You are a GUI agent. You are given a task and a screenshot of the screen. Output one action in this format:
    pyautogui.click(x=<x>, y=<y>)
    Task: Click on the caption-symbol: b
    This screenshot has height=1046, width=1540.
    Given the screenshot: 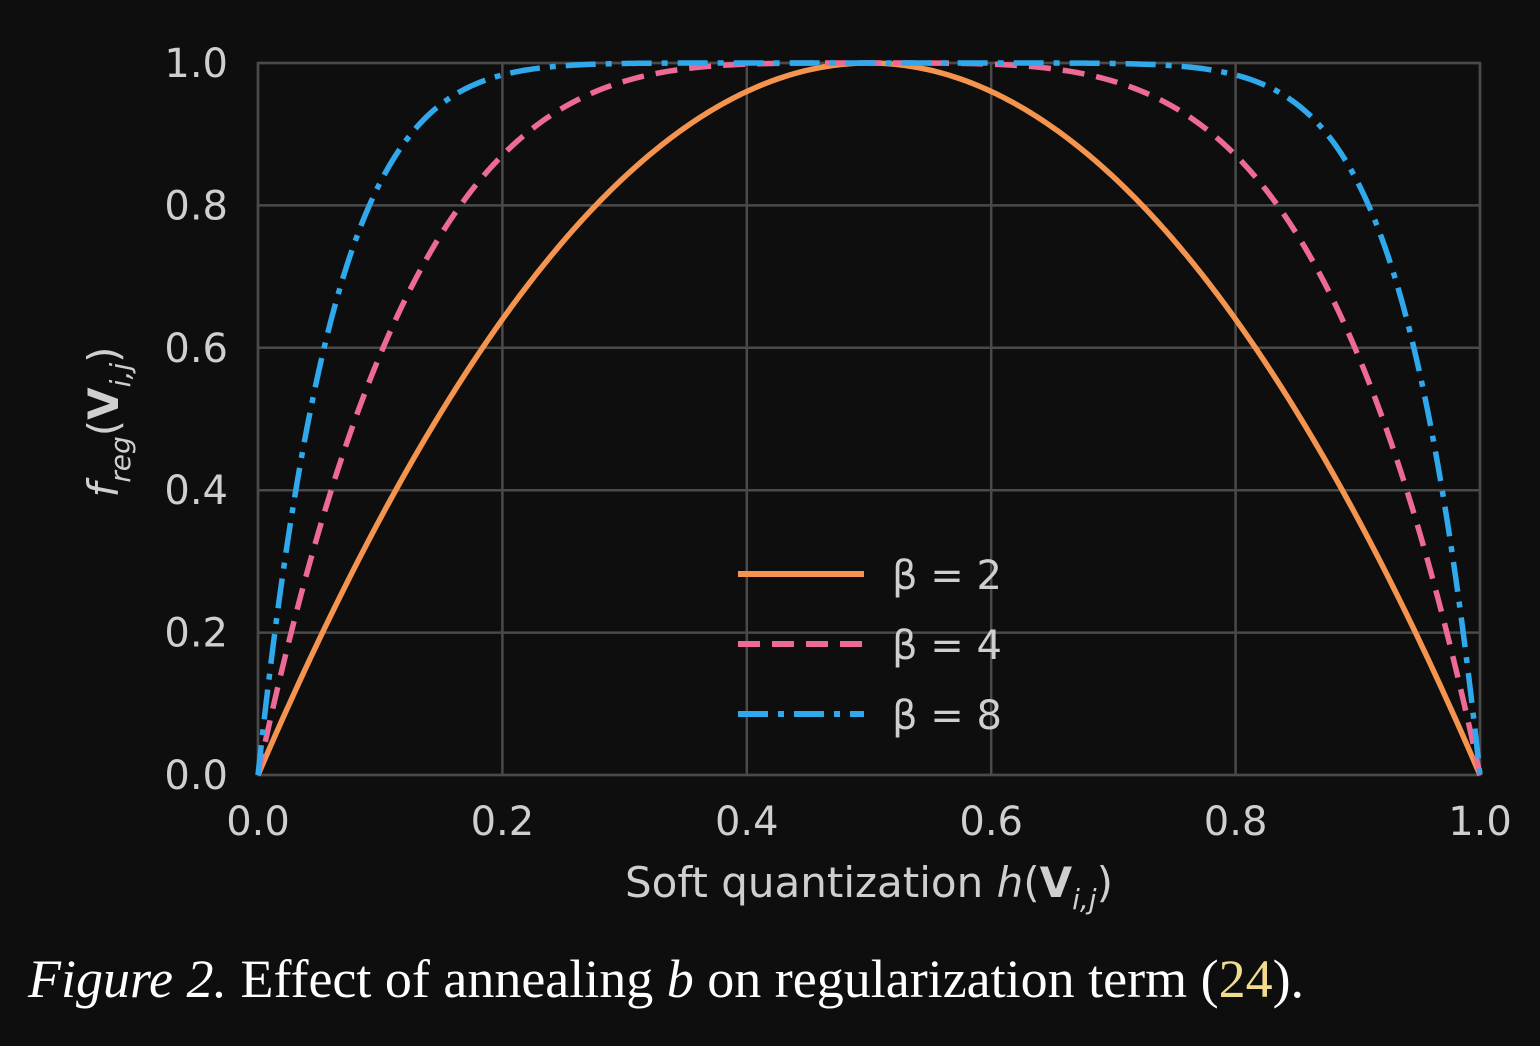 What is the action you would take?
    pyautogui.click(x=680, y=979)
    